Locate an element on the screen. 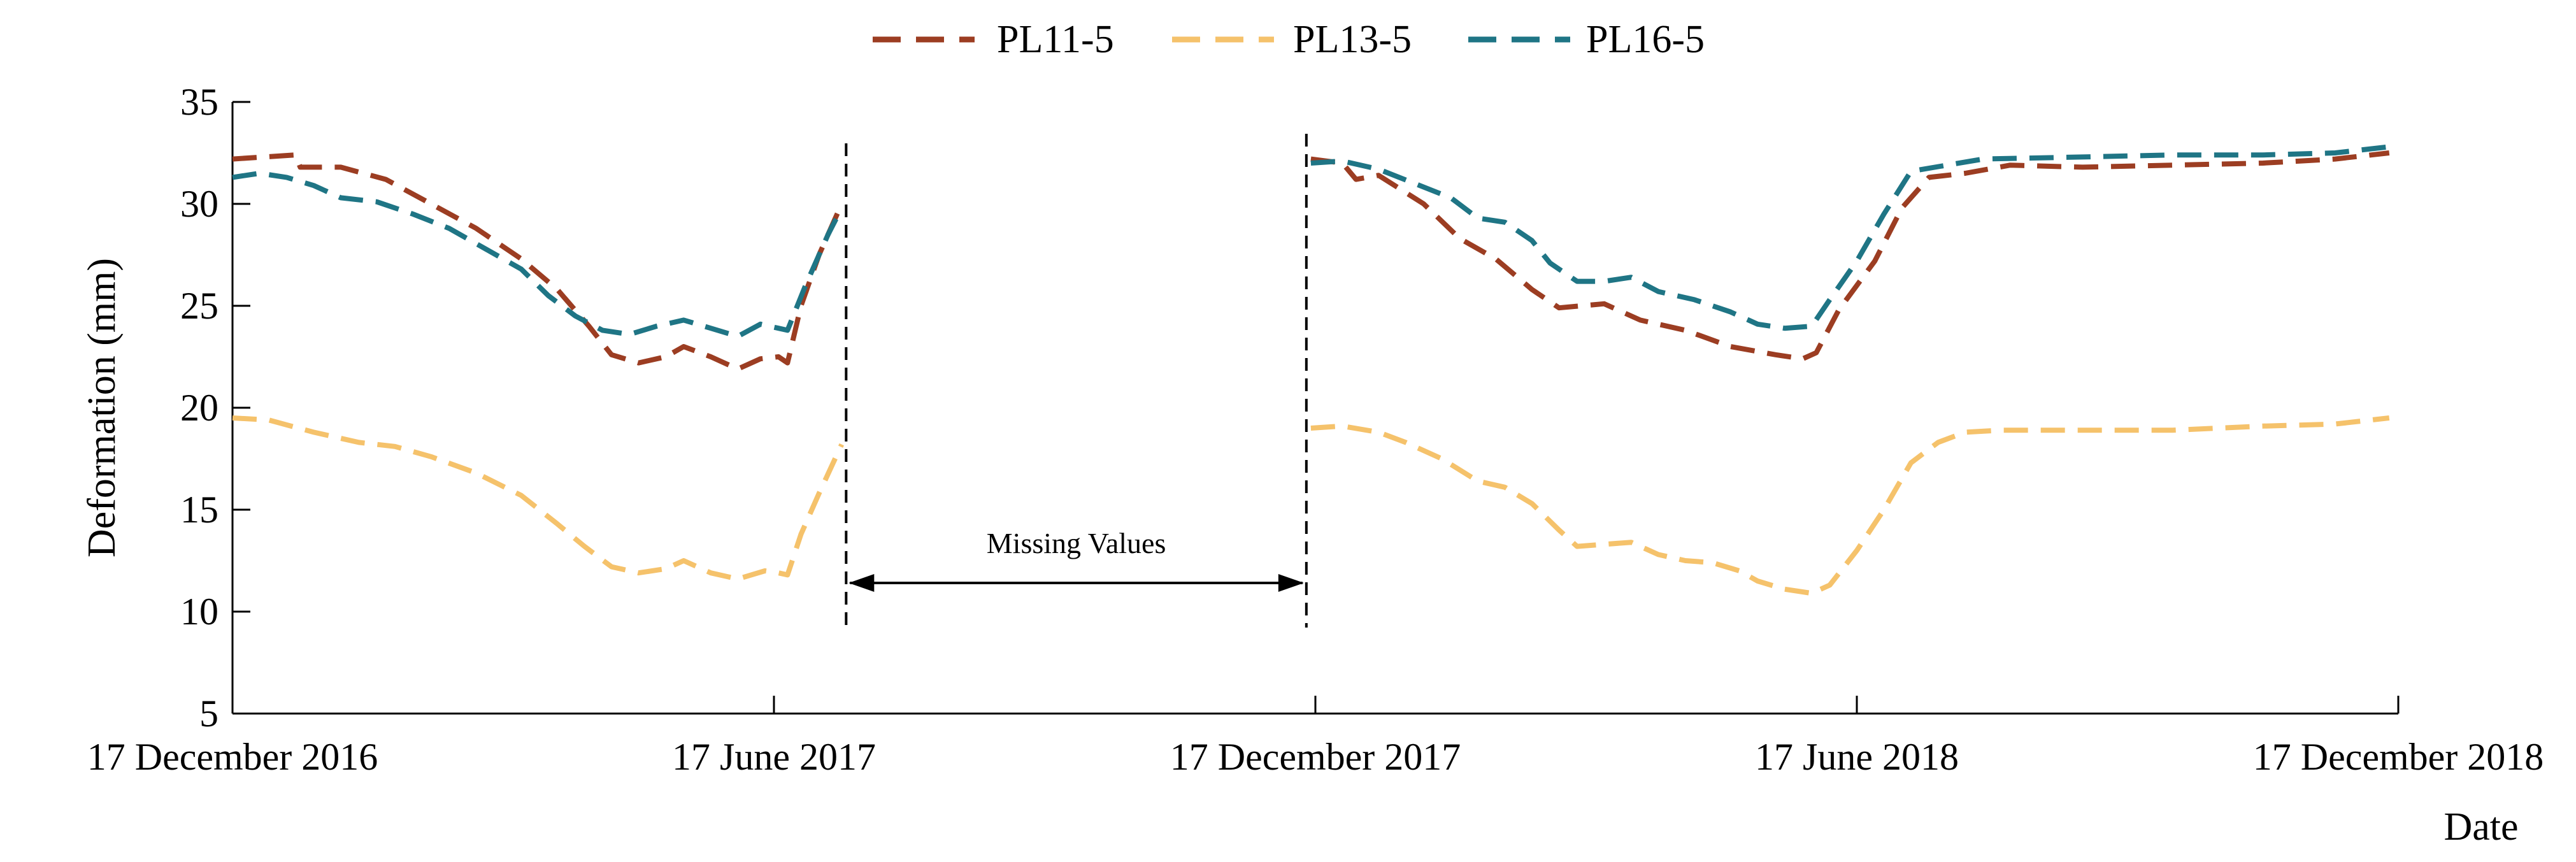 This screenshot has height=862, width=2576. missing-values-annotation: Missing Values is located at coordinates (1076, 382).